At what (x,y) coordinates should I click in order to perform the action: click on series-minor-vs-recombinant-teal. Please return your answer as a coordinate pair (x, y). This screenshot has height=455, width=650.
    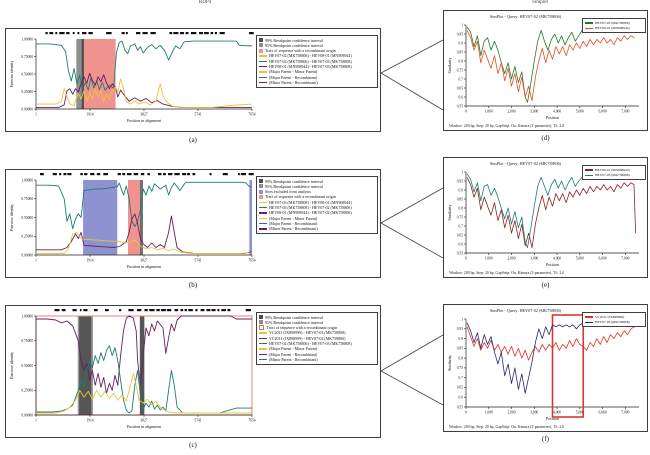
    Looking at the image, I should click on (144, 379).